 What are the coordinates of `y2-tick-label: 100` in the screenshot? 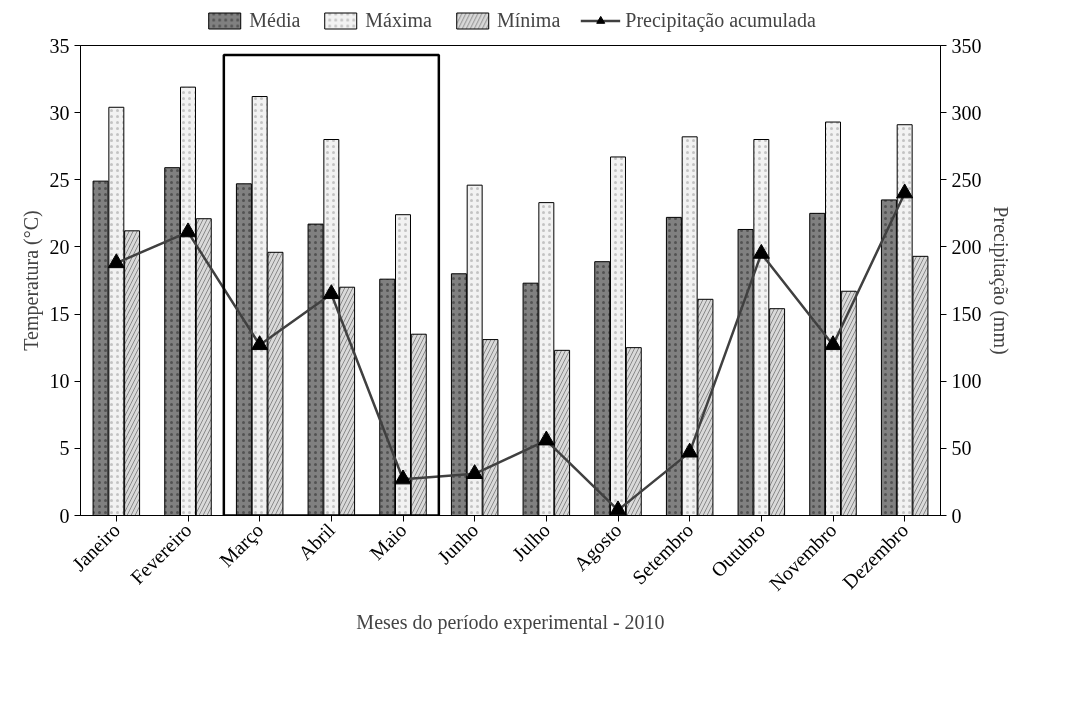 It's located at (966, 381).